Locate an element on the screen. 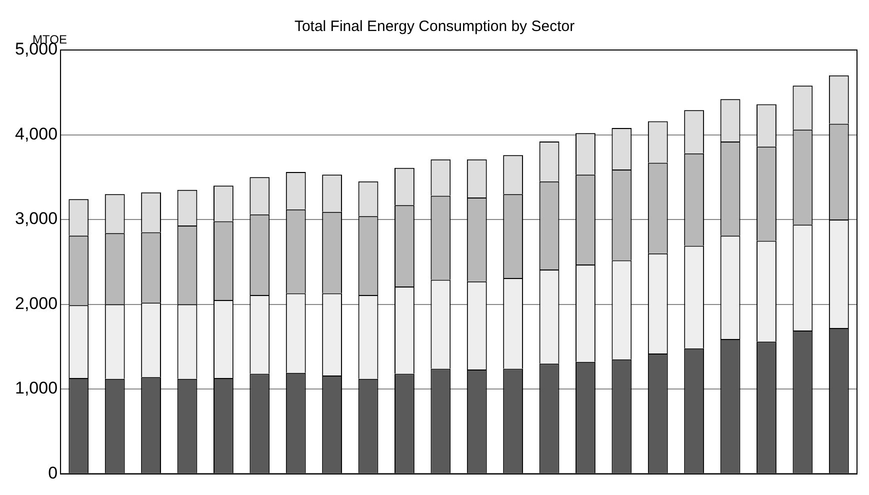  y-tick-label: 2,000 is located at coordinates (36, 303).